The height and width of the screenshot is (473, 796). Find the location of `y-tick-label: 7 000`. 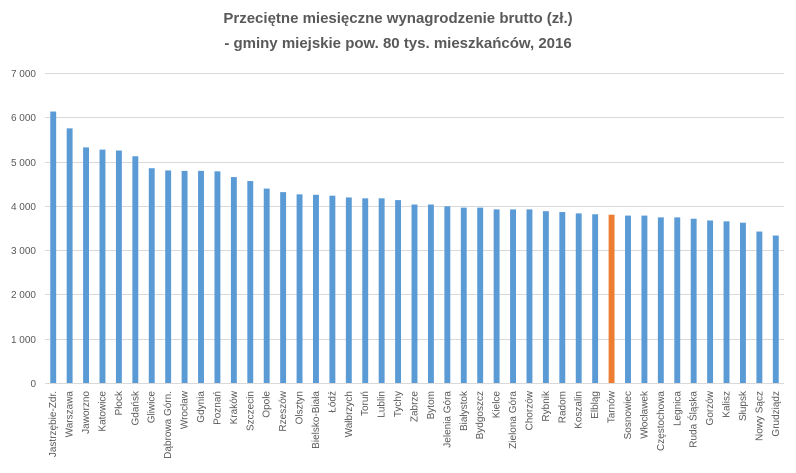

y-tick-label: 7 000 is located at coordinates (23, 74).